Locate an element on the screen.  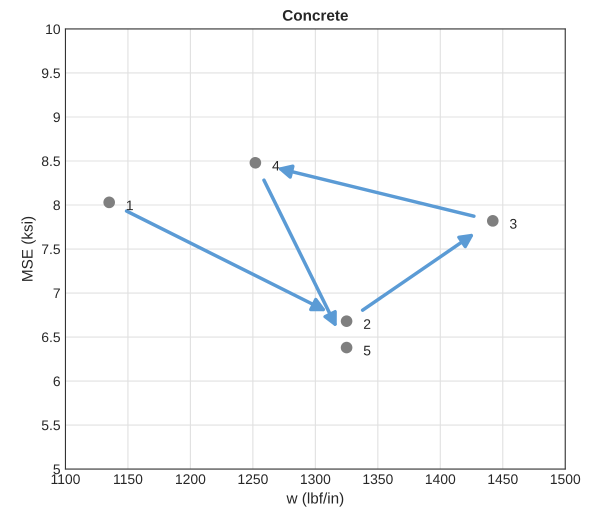
y-tick-label: 7.5 is located at coordinates (51, 249).